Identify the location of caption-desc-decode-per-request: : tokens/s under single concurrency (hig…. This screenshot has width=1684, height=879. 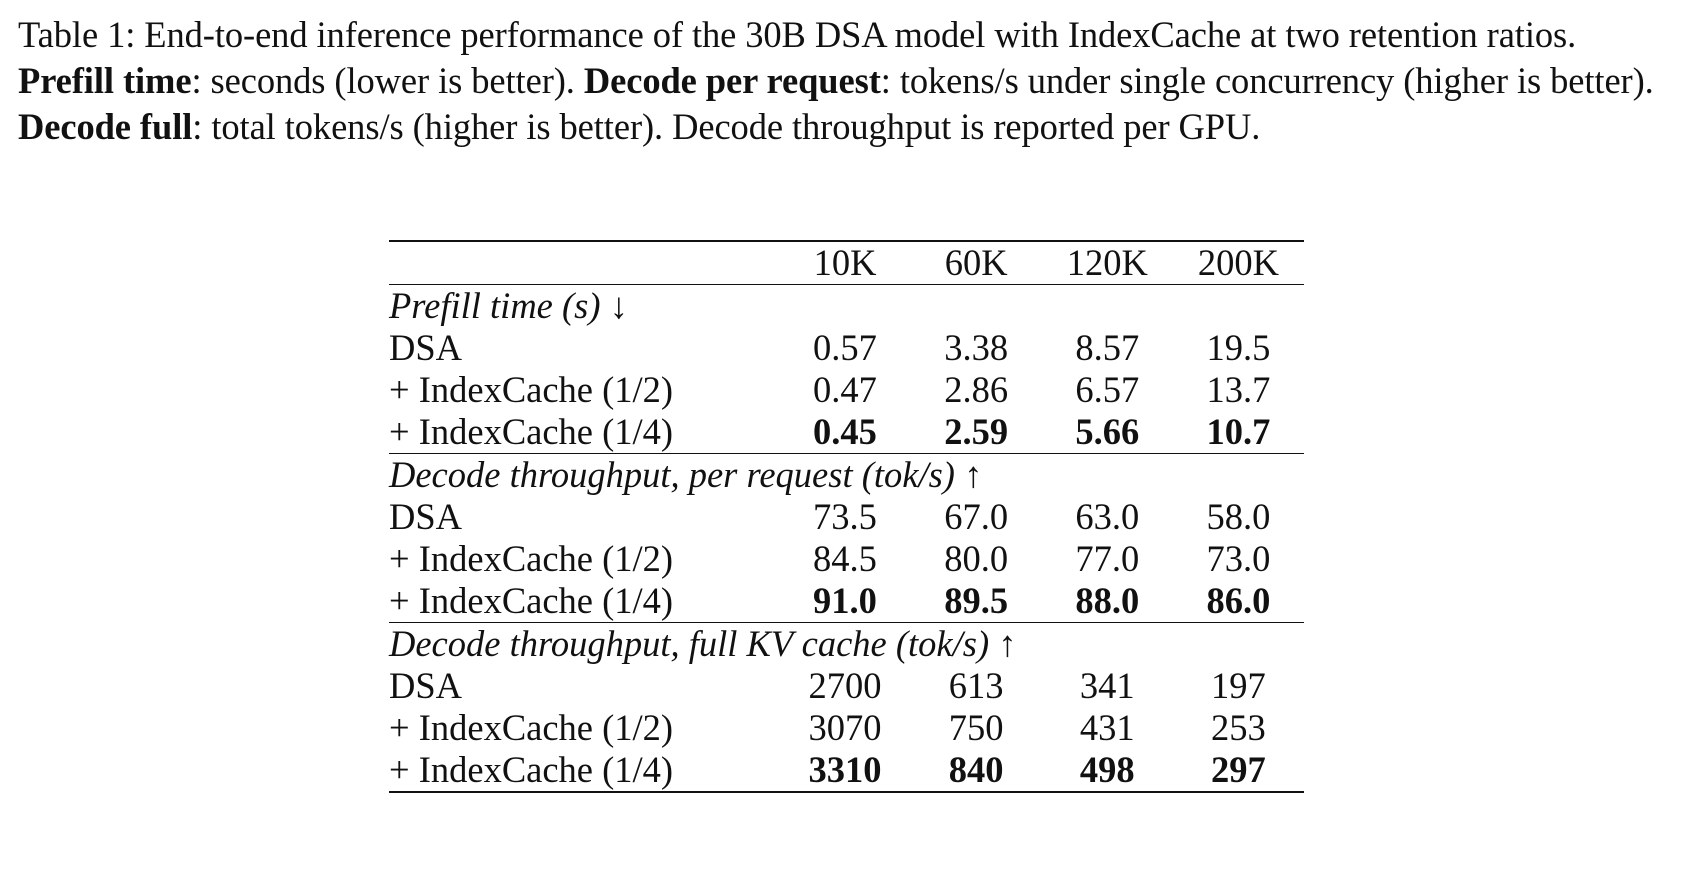
(1267, 80).